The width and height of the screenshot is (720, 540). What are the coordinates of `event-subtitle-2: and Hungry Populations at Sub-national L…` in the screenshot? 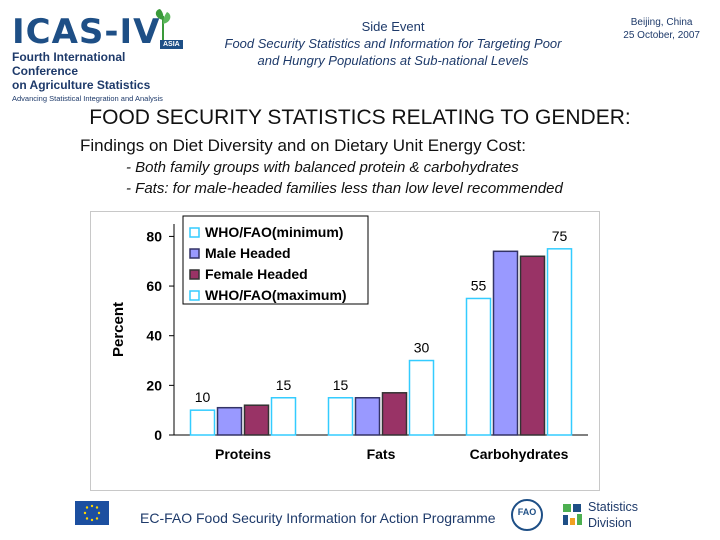 It's located at (393, 60).